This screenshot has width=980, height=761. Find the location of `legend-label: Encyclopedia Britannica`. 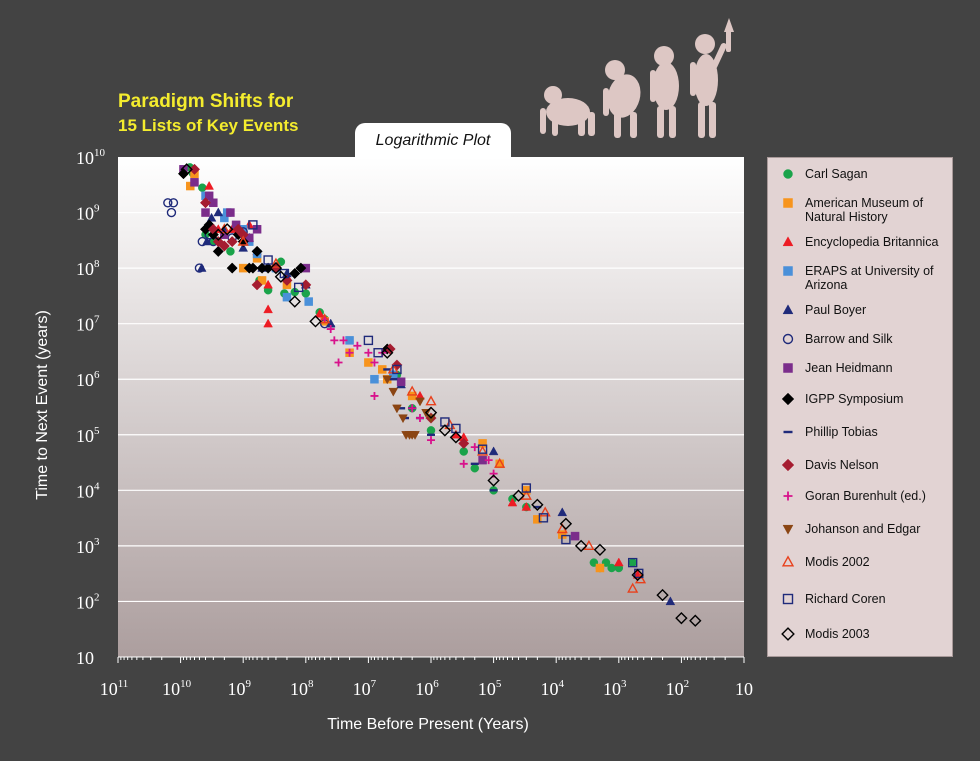

legend-label: Encyclopedia Britannica is located at coordinates (872, 242).